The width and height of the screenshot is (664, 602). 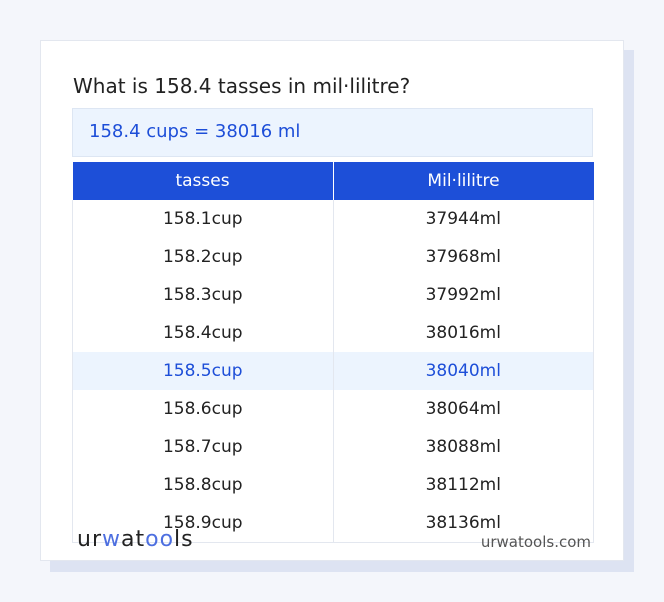 What do you see at coordinates (203, 447) in the screenshot?
I see `tasses-cell: 158.7cup` at bounding box center [203, 447].